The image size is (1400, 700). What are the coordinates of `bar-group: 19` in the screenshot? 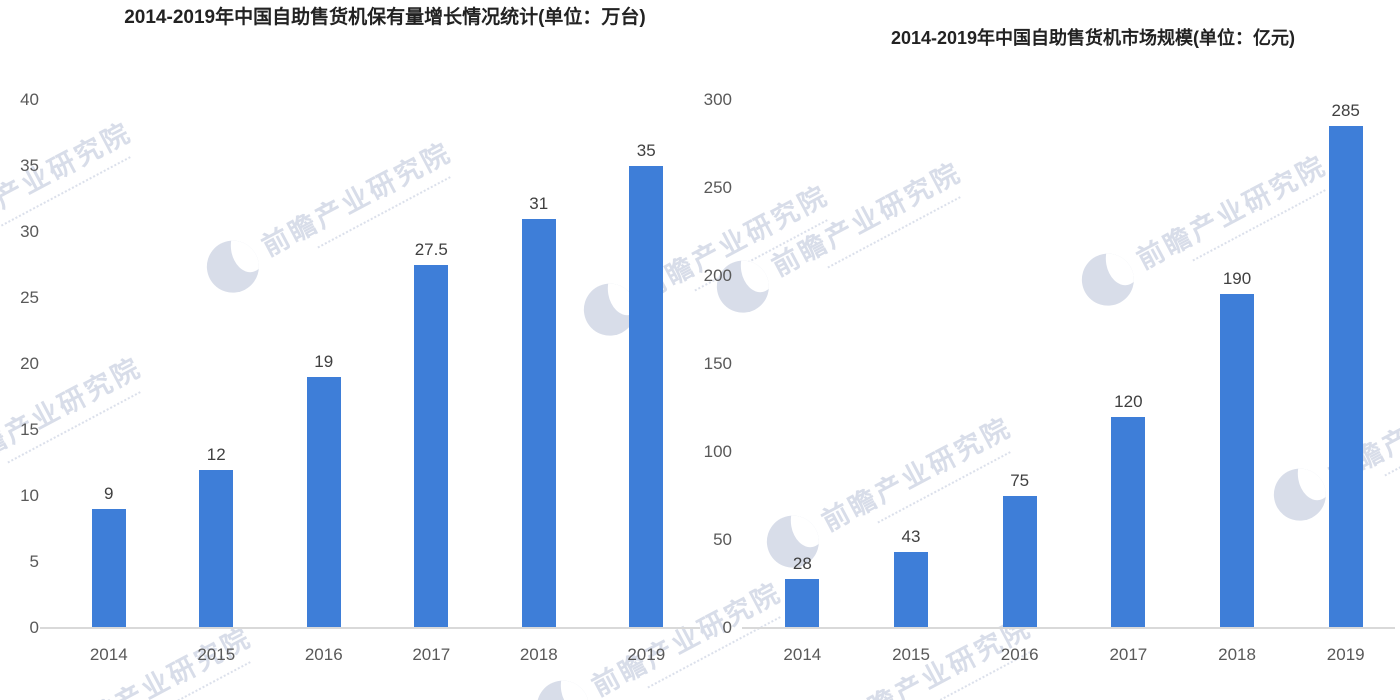 It's located at (324, 364).